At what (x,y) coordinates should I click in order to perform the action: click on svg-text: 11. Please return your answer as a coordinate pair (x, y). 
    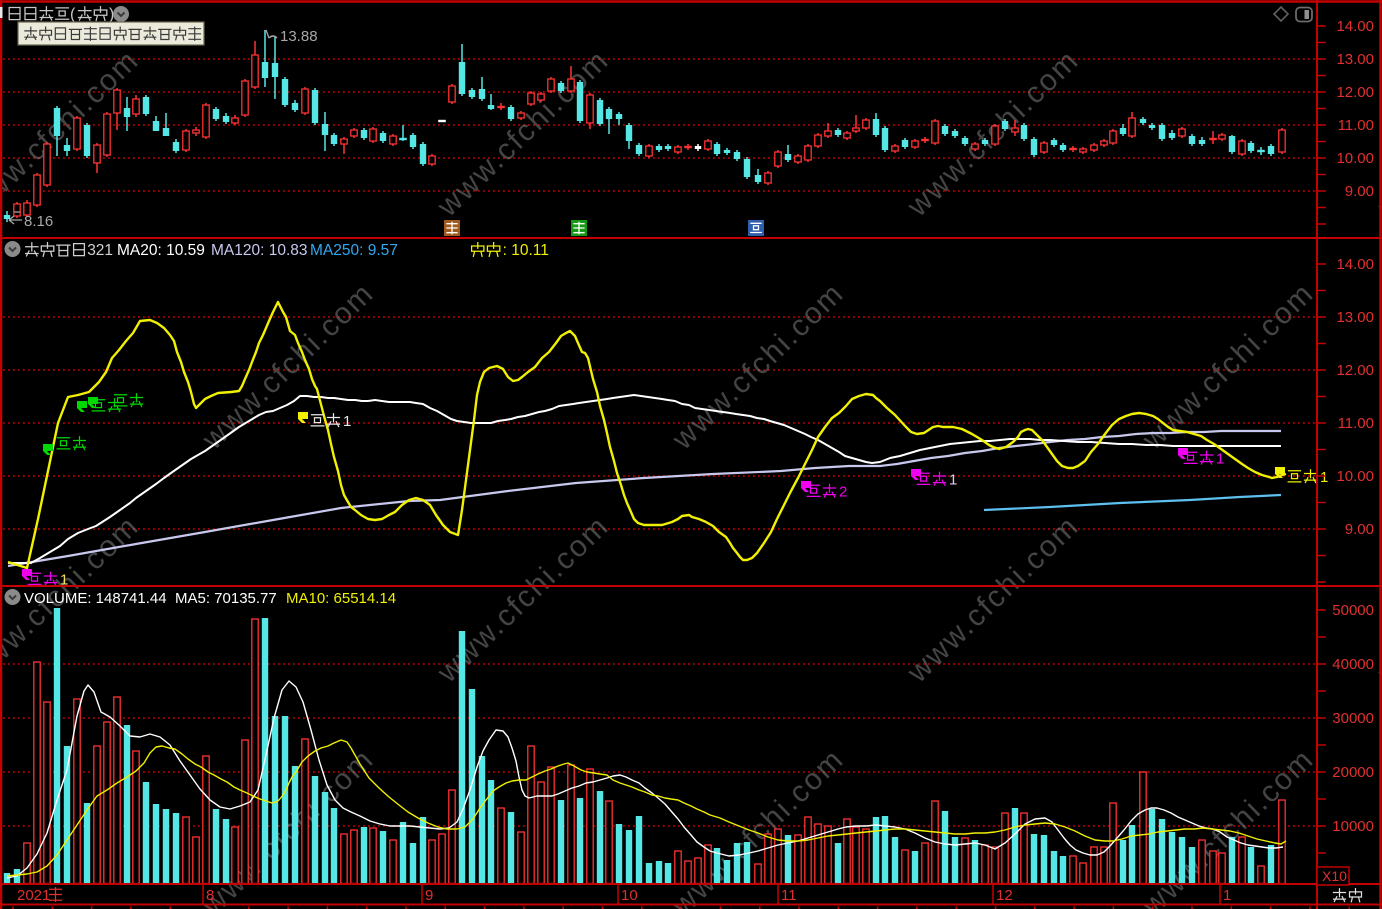
    Looking at the image, I should click on (789, 895).